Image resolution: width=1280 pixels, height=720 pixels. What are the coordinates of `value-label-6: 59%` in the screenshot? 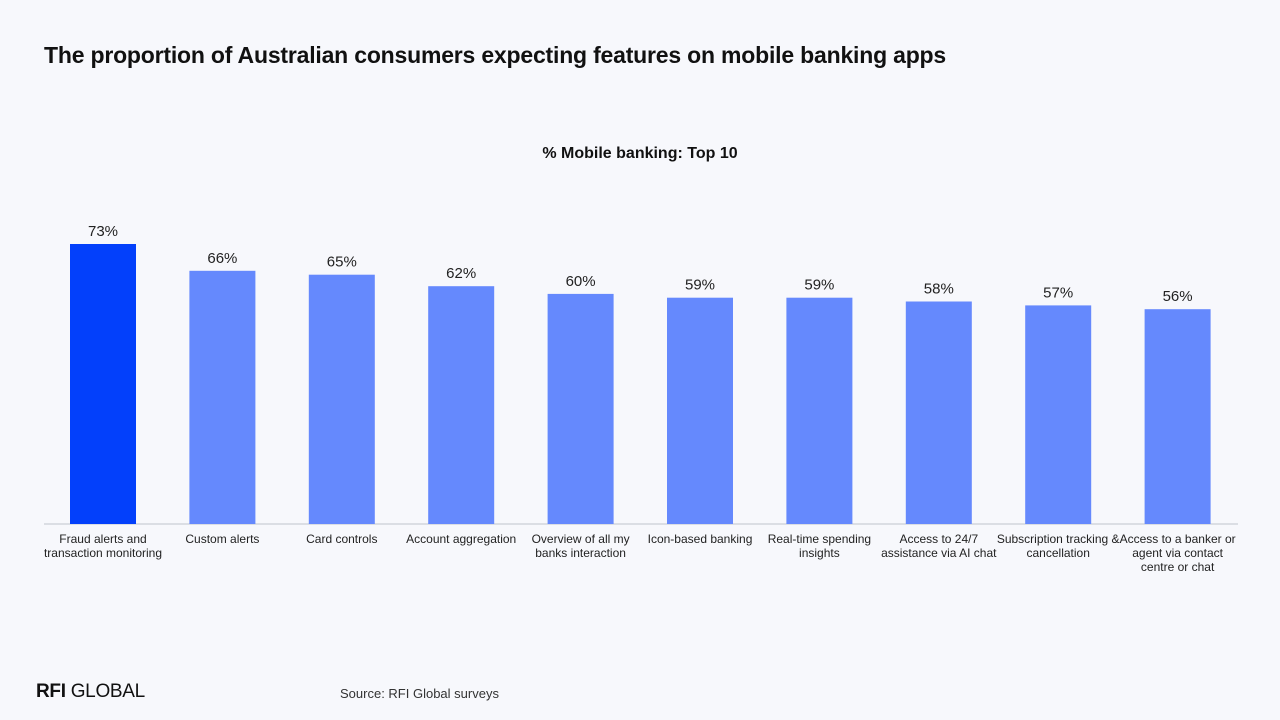 It's located at (700, 285).